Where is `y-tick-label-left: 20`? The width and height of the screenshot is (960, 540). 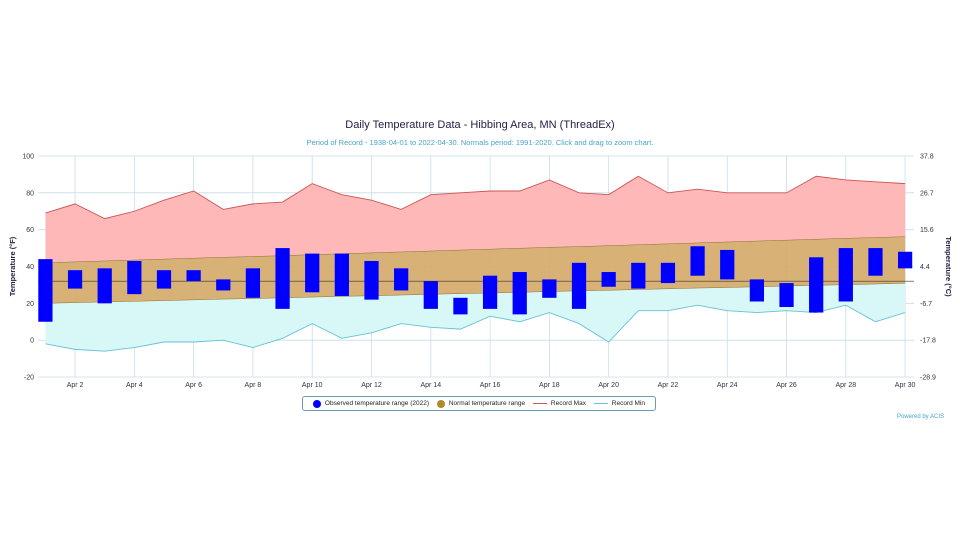 y-tick-label-left: 20 is located at coordinates (30, 304).